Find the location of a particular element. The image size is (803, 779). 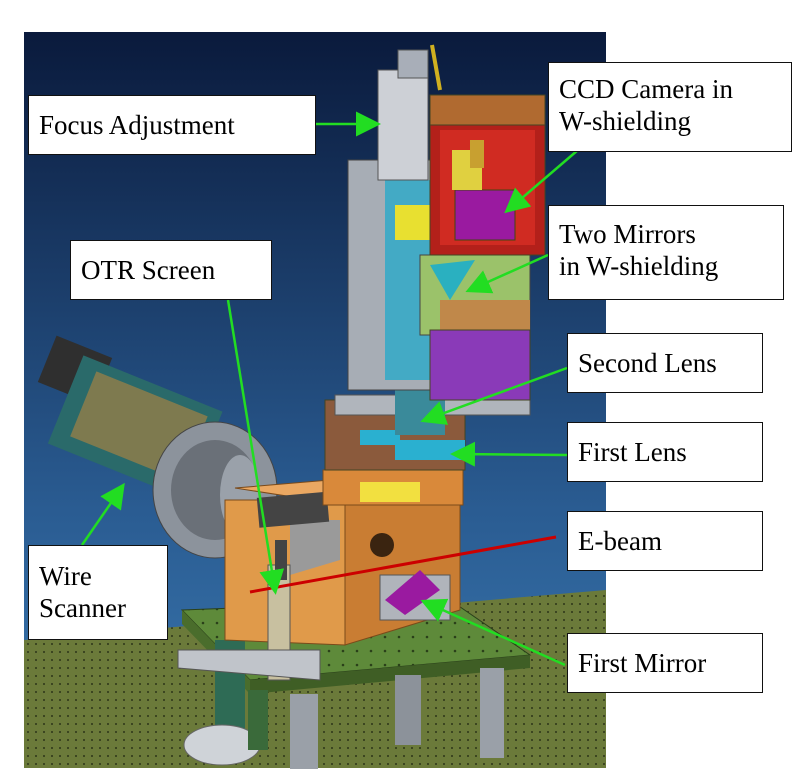

wire-scanner-assembly is located at coordinates (157, 447).